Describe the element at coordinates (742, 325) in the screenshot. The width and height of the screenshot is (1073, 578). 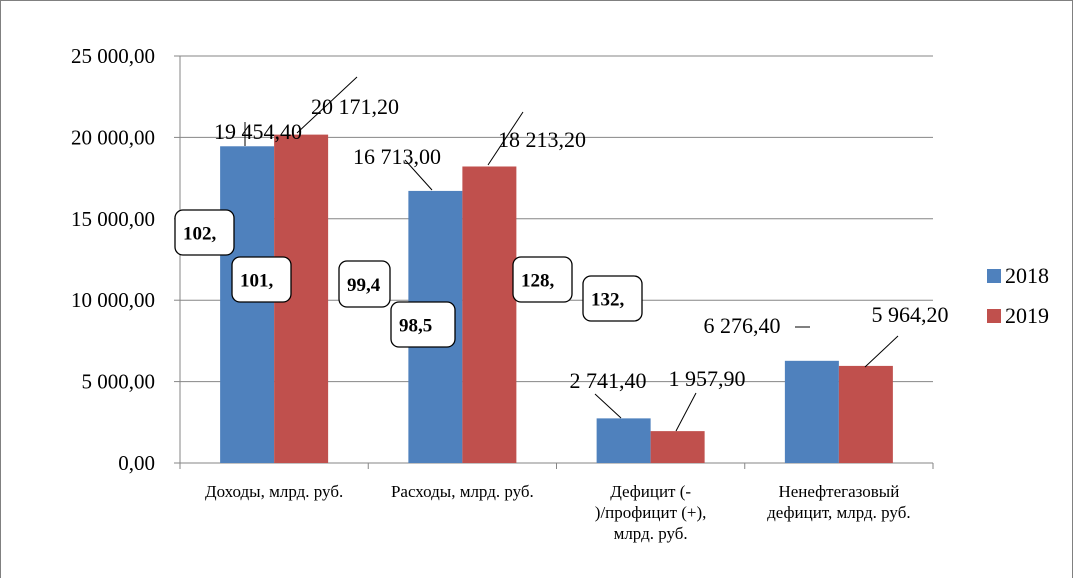
I see `data-label: 6 276,40` at that location.